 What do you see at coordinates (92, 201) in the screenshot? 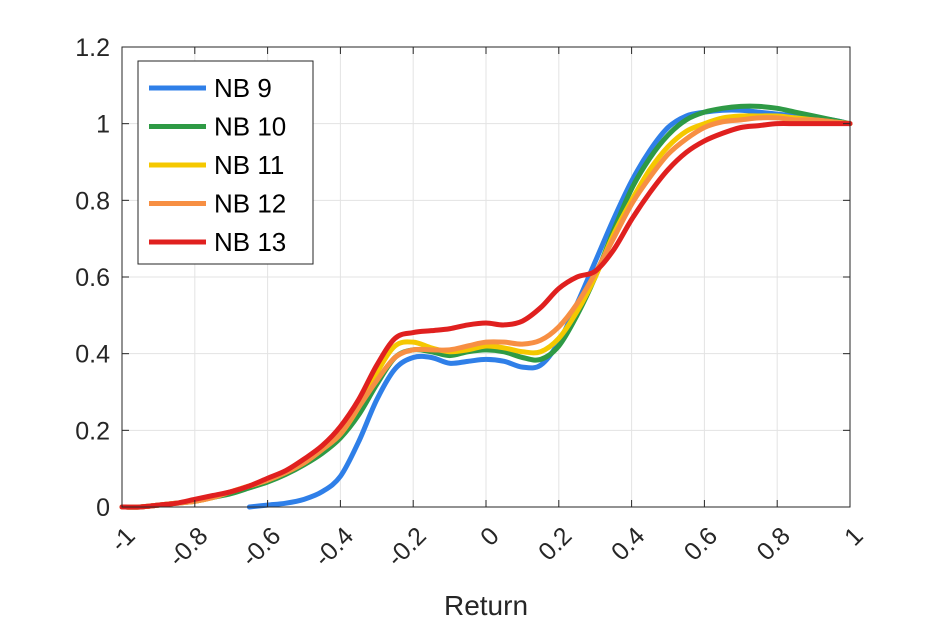
I see `y-tick-label: 0.8` at bounding box center [92, 201].